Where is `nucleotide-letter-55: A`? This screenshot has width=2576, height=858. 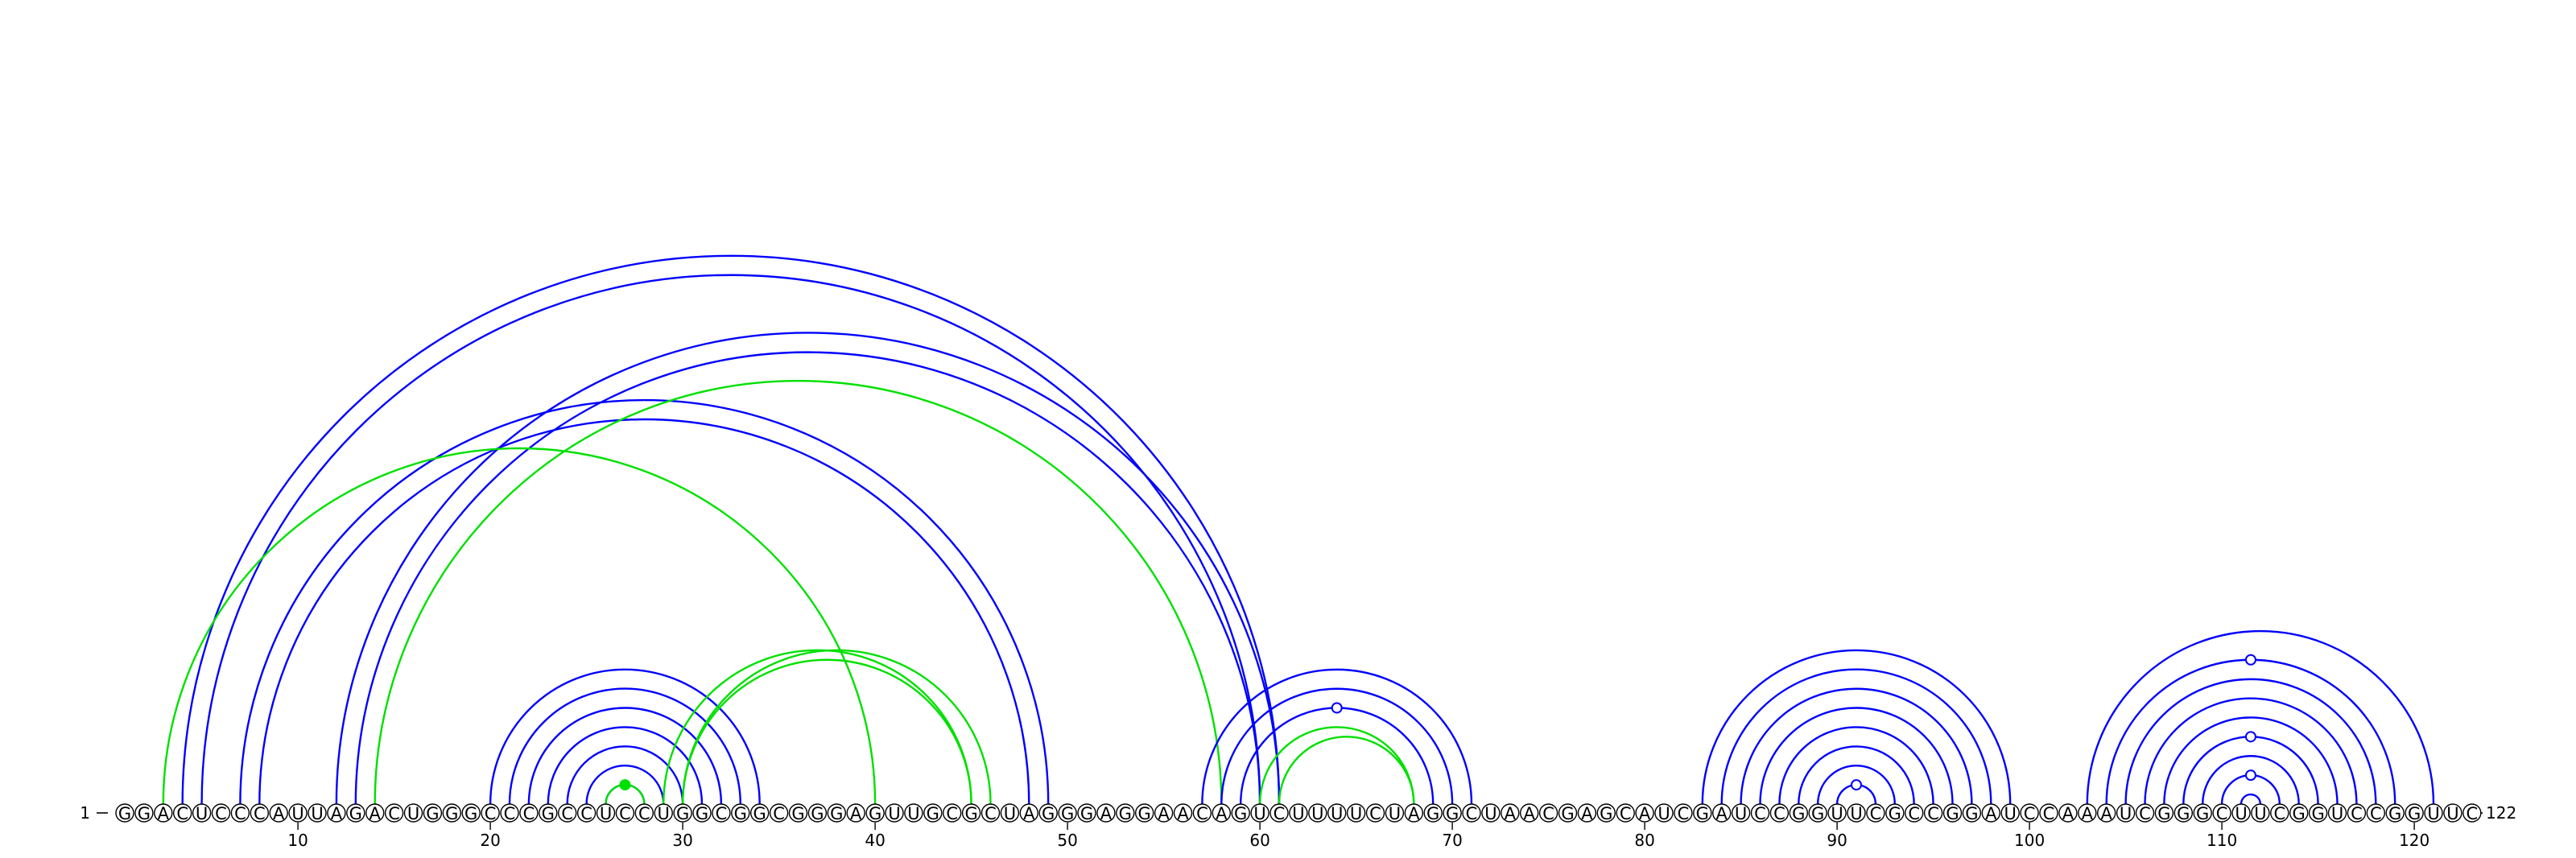 nucleotide-letter-55: A is located at coordinates (1164, 814).